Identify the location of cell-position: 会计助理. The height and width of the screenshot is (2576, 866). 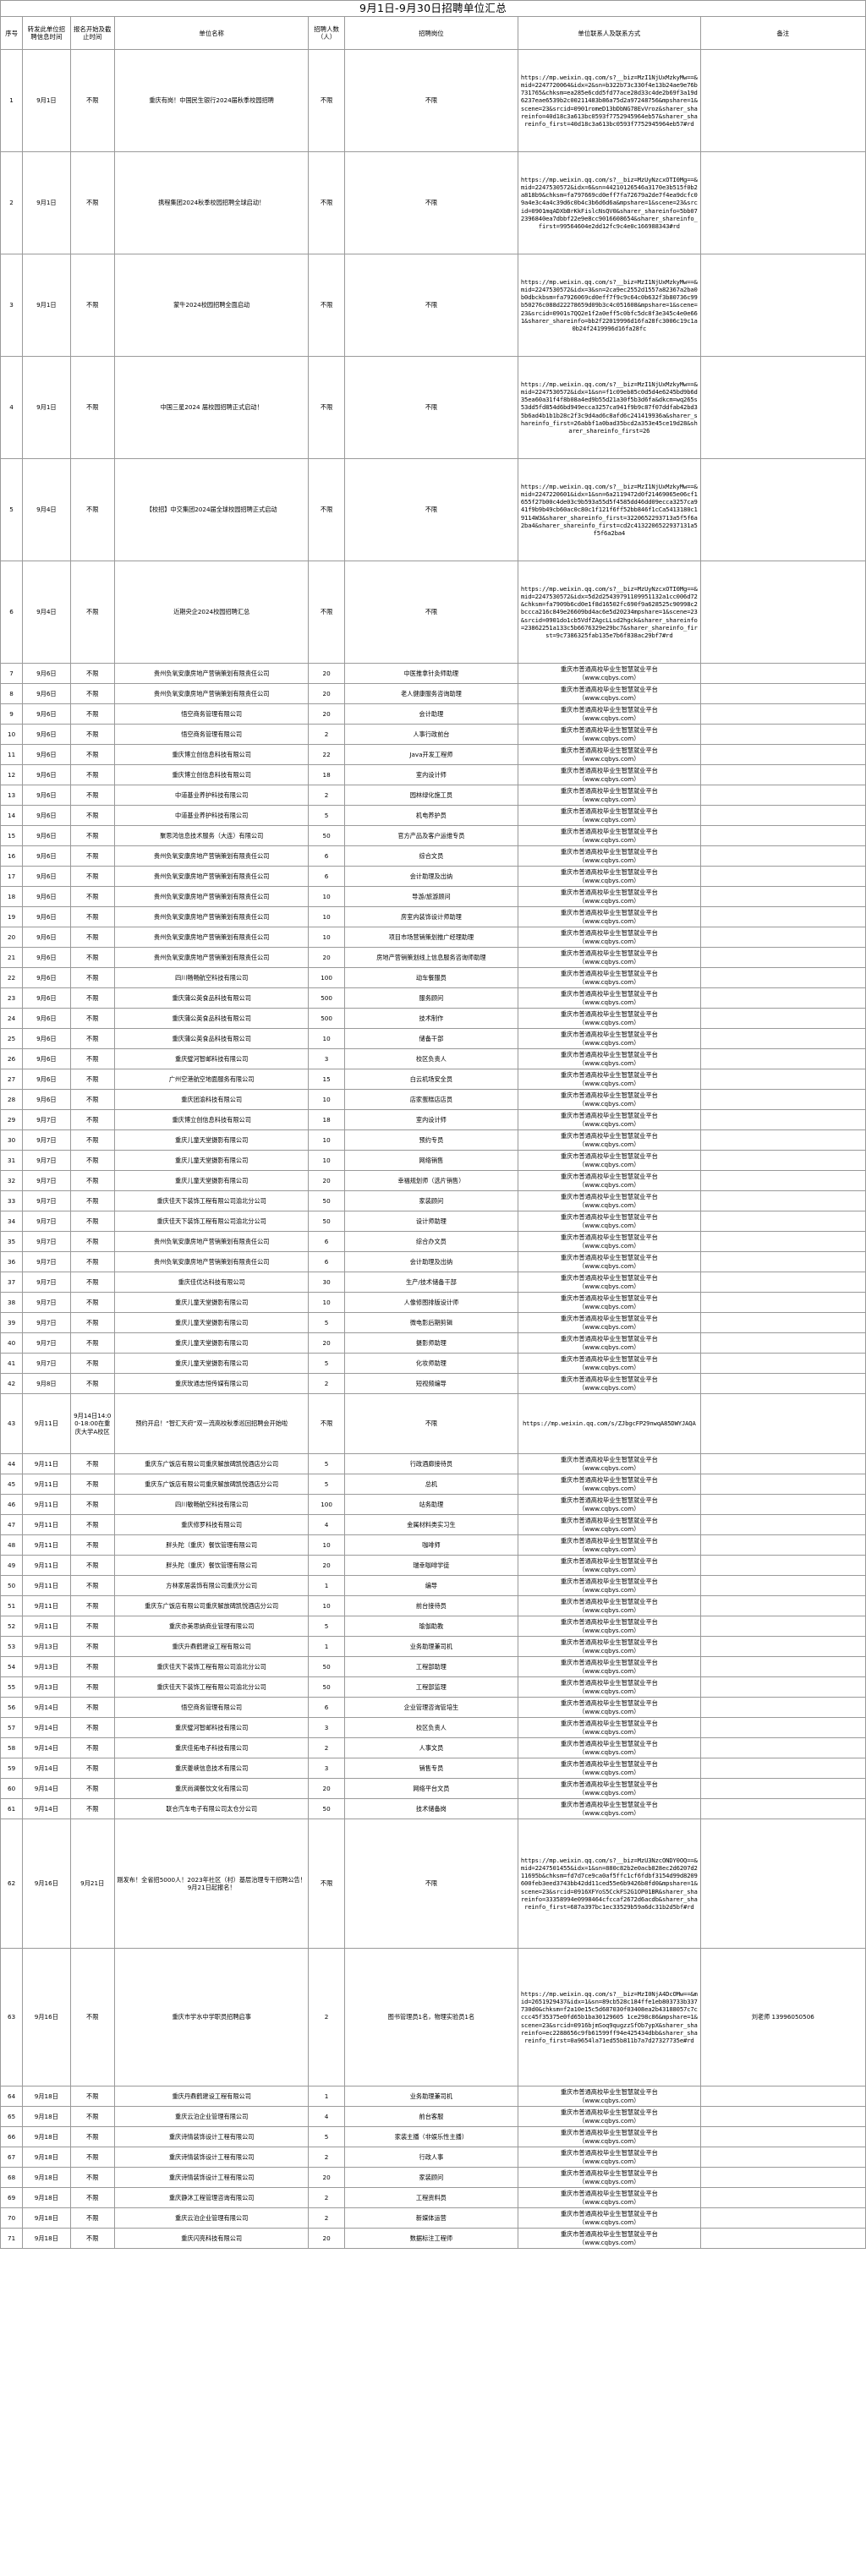
(431, 714).